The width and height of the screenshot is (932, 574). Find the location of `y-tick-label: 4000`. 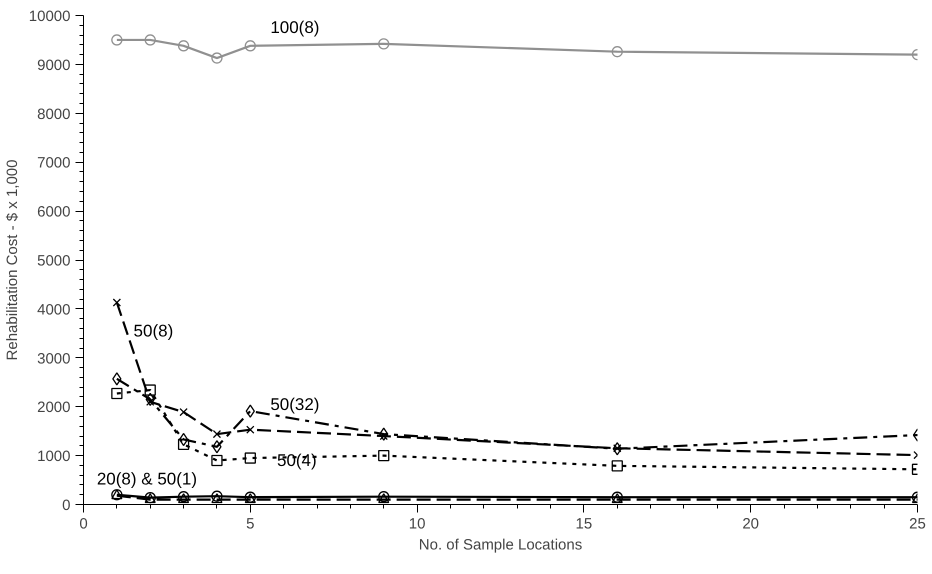

y-tick-label: 4000 is located at coordinates (54, 309).